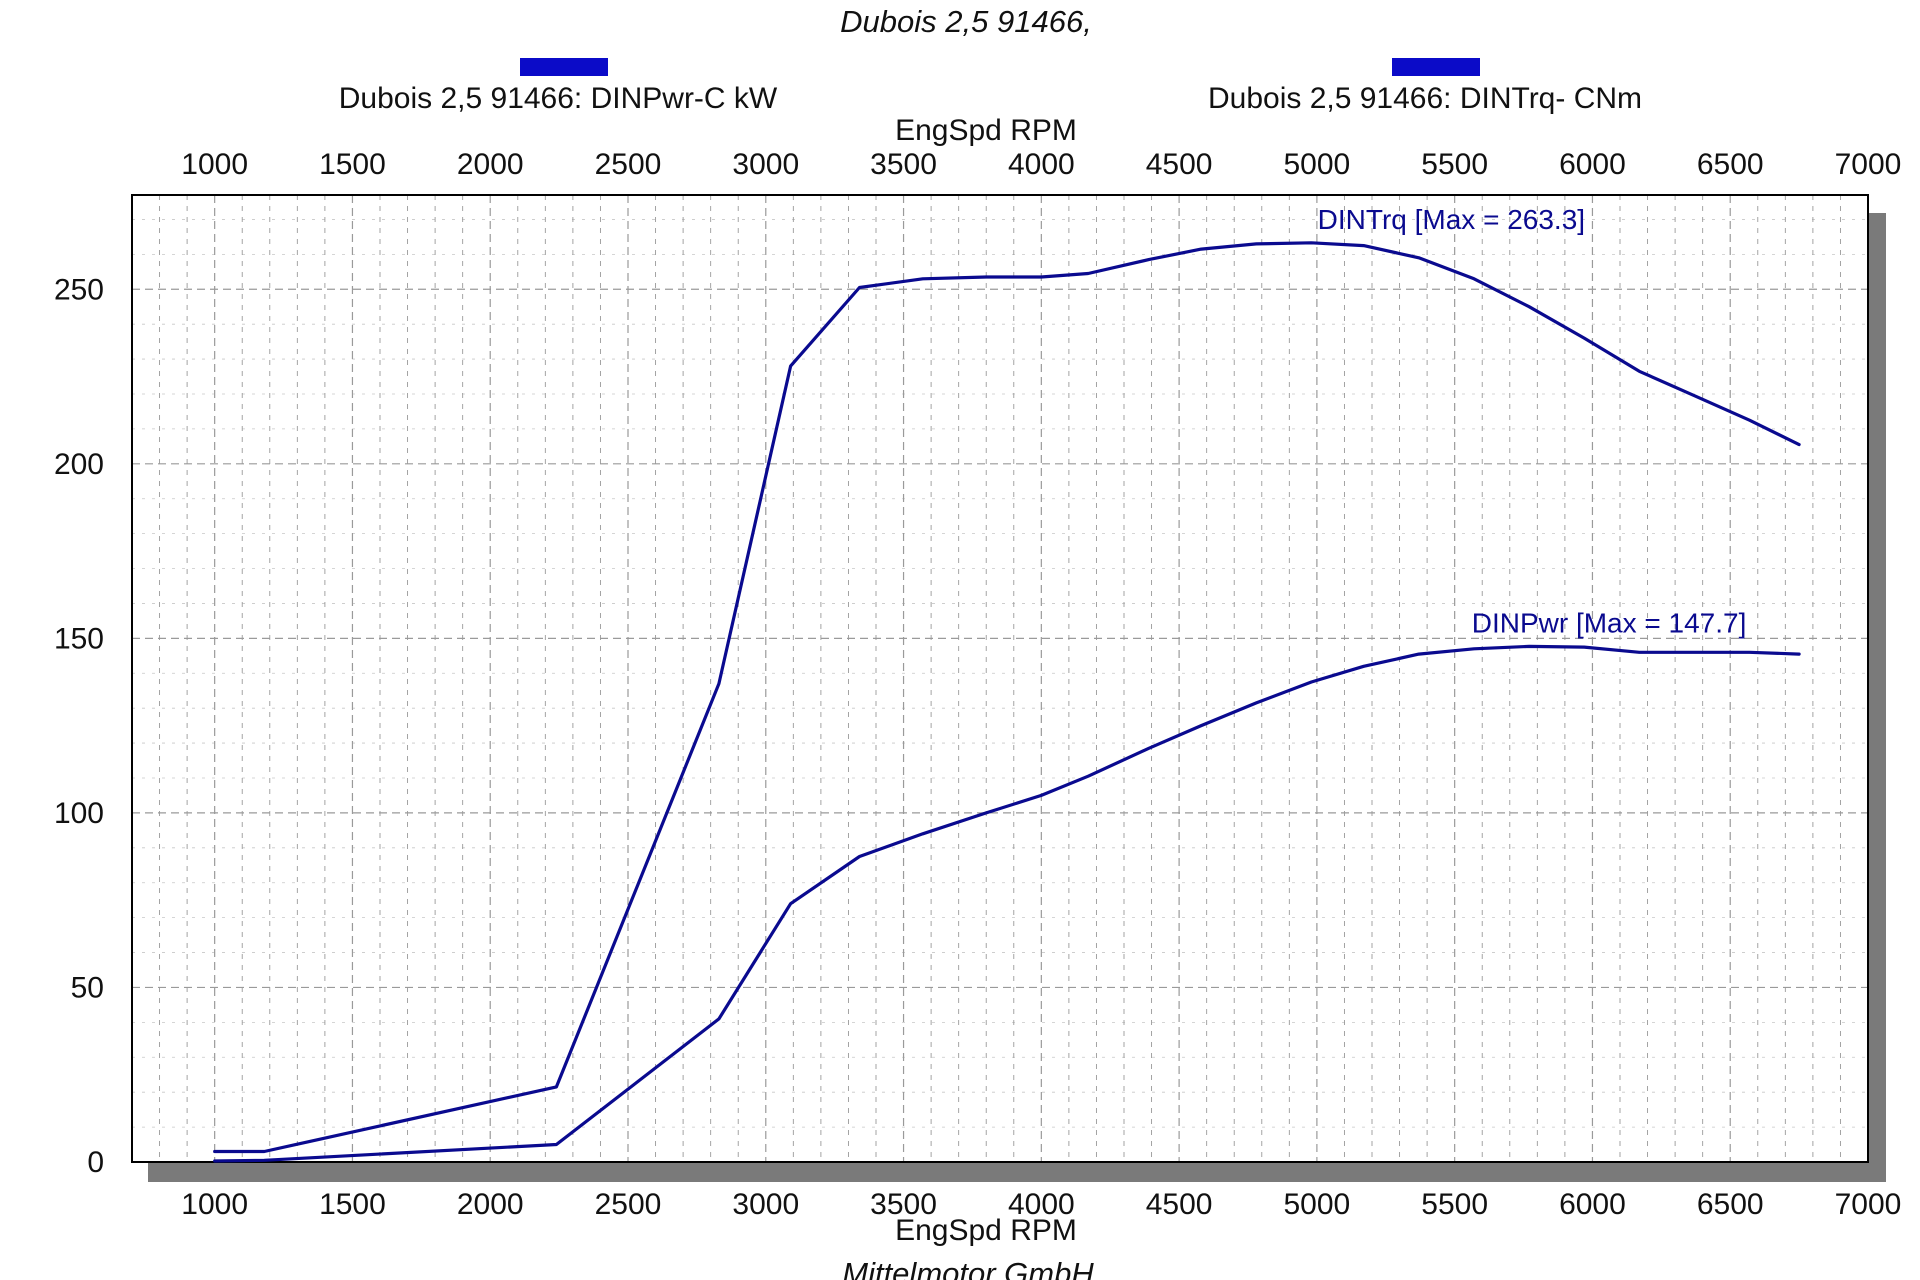  I want to click on max-labels: DINTrq [Max = 263.3] DINPwr [Max = 147.7], so click(1532, 421).